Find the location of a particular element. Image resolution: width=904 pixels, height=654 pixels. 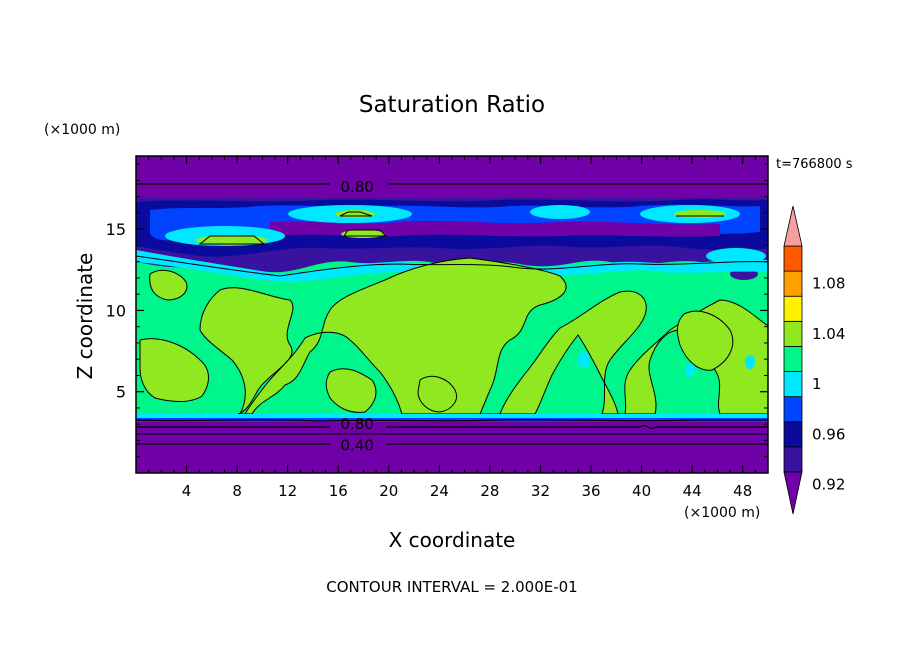

colorbar-over-triangle is located at coordinates (793, 226).